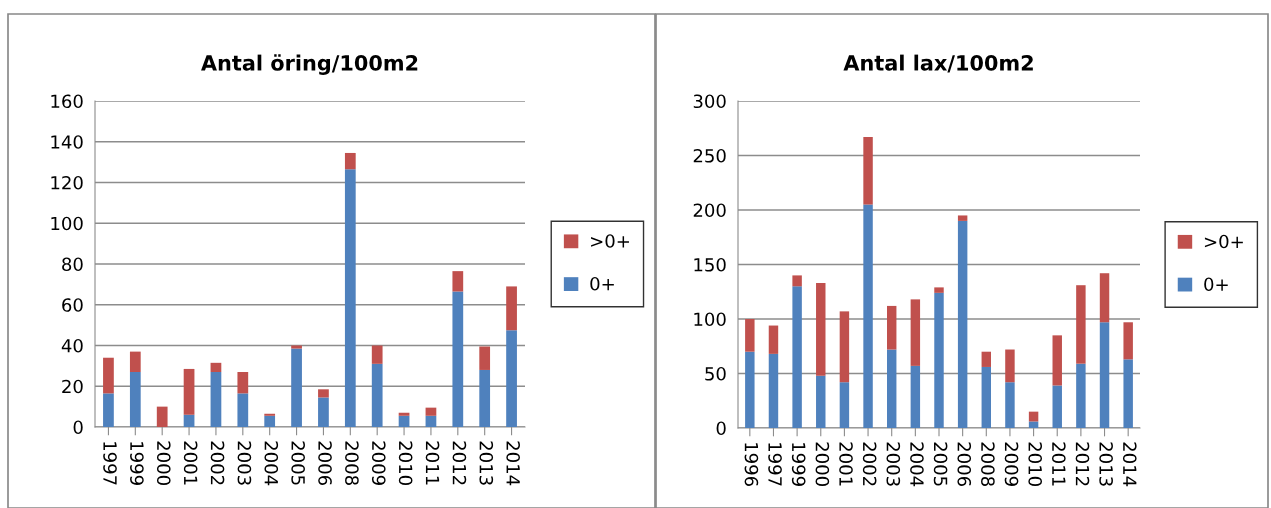  What do you see at coordinates (1059, 464) in the screenshot?
I see `x-tick-label: 2011` at bounding box center [1059, 464].